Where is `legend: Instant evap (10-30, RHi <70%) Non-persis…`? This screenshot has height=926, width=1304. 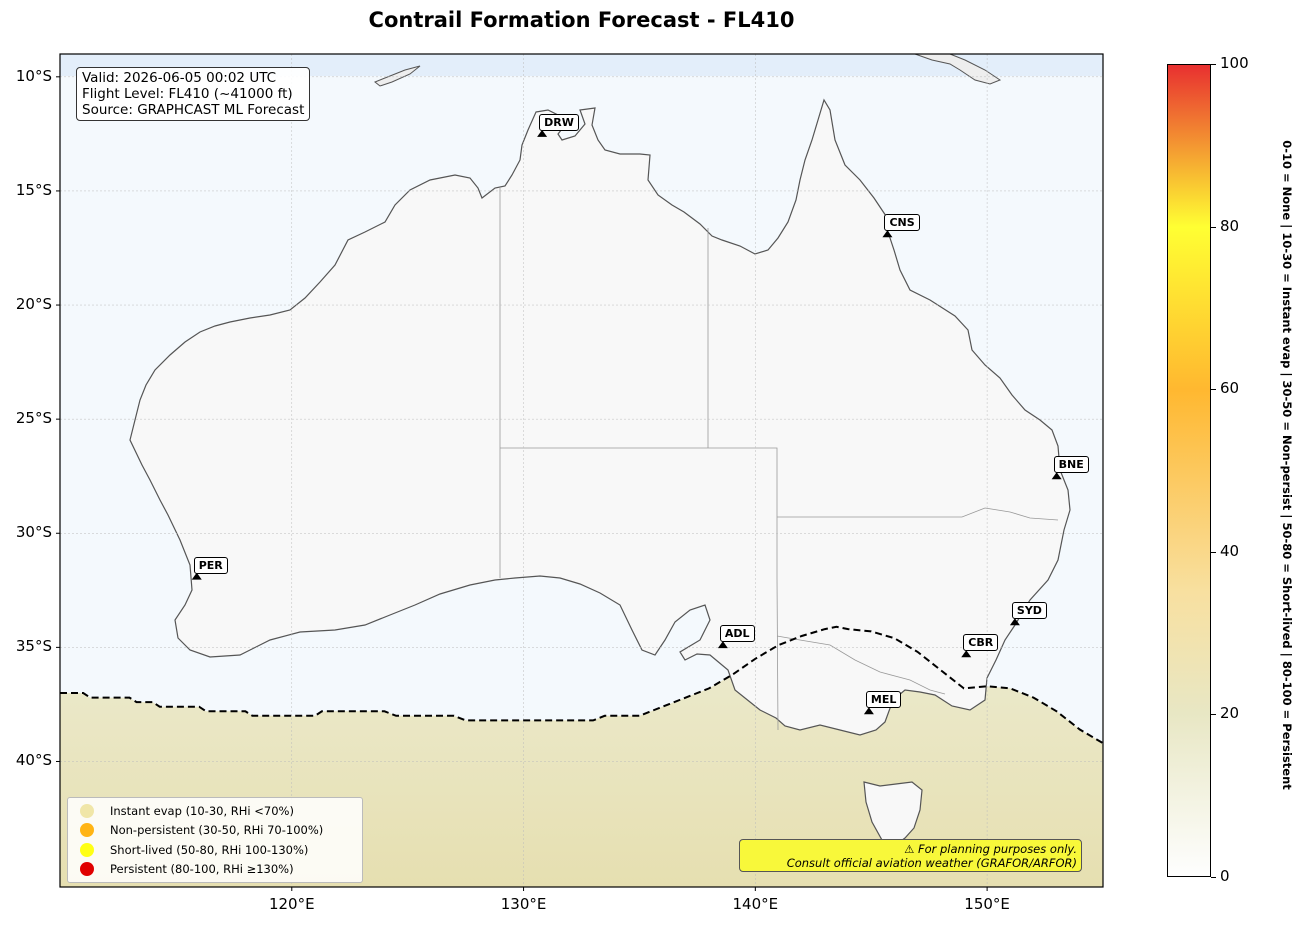
legend: Instant evap (10-30, RHi <70%) Non-persis… is located at coordinates (215, 840).